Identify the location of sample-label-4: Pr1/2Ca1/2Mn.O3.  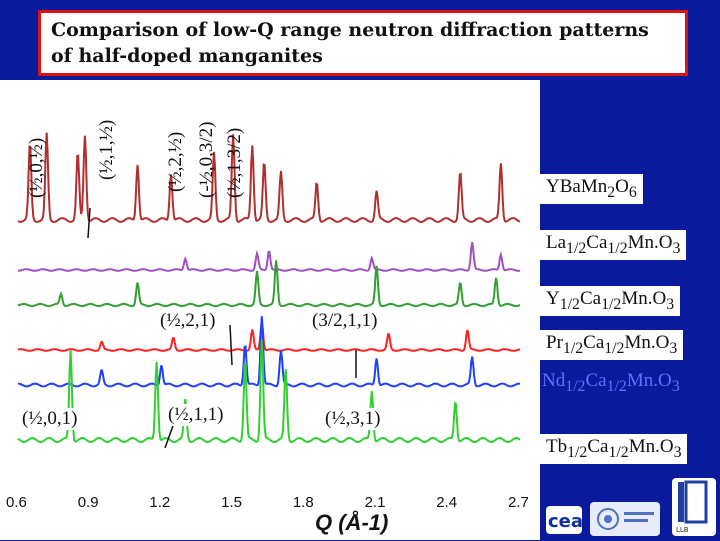
(612, 345).